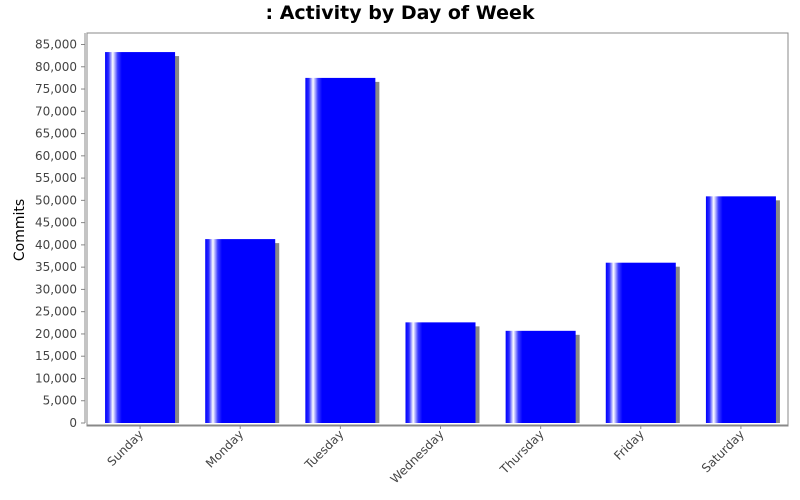 The height and width of the screenshot is (500, 800). Describe the element at coordinates (629, 445) in the screenshot. I see `x-tick-label-friday: Friday` at that location.